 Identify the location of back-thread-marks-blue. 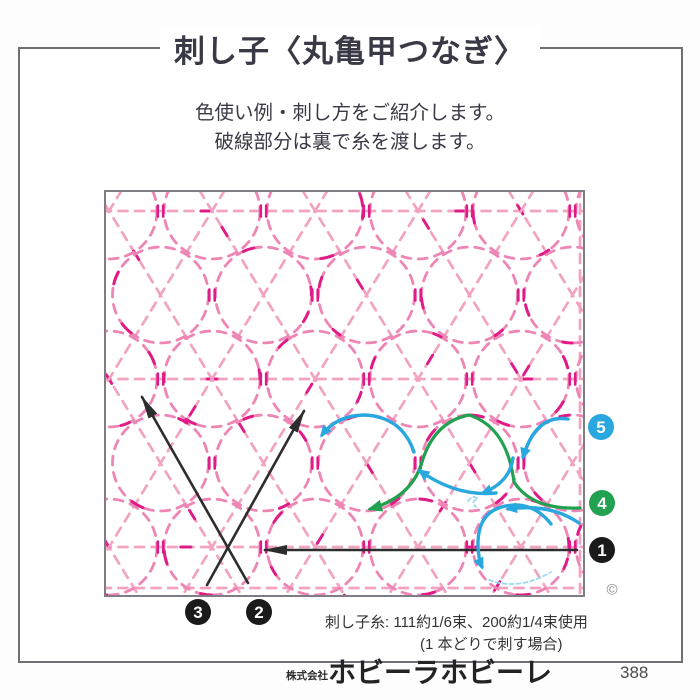
(509, 540).